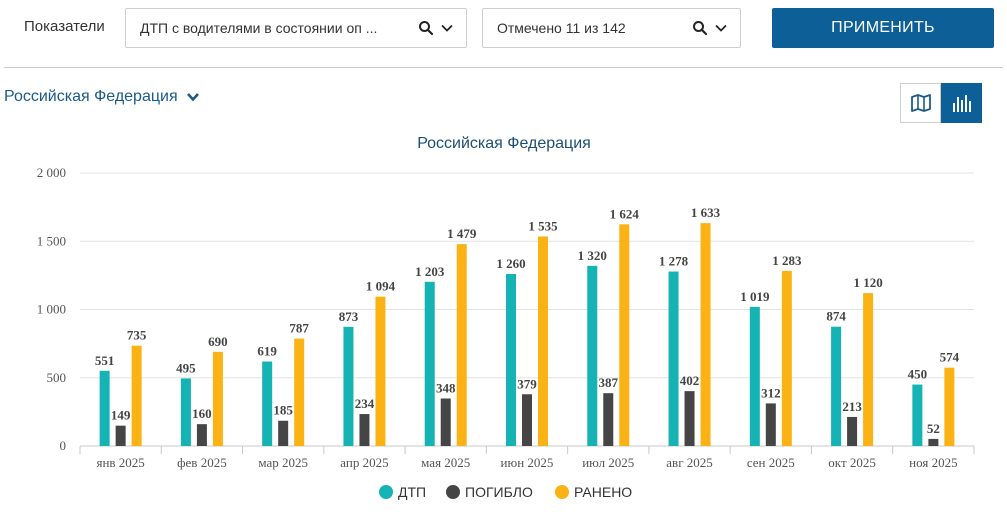  Describe the element at coordinates (186, 367) in the screenshot. I see `data-label: 495` at that location.